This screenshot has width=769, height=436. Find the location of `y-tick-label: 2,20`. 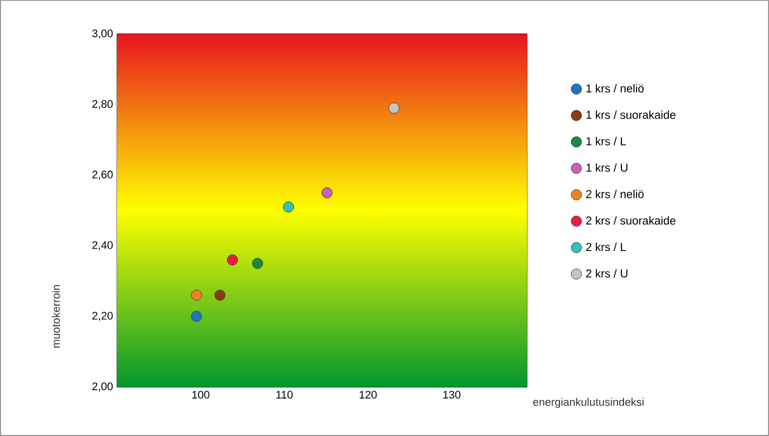

y-tick-label: 2,20 is located at coordinates (102, 316).